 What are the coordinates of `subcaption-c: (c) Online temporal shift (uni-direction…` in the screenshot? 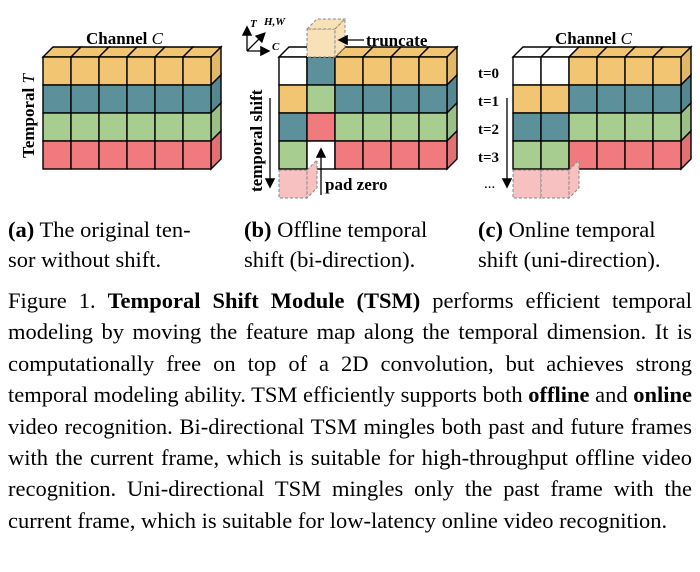 It's located at (569, 245).